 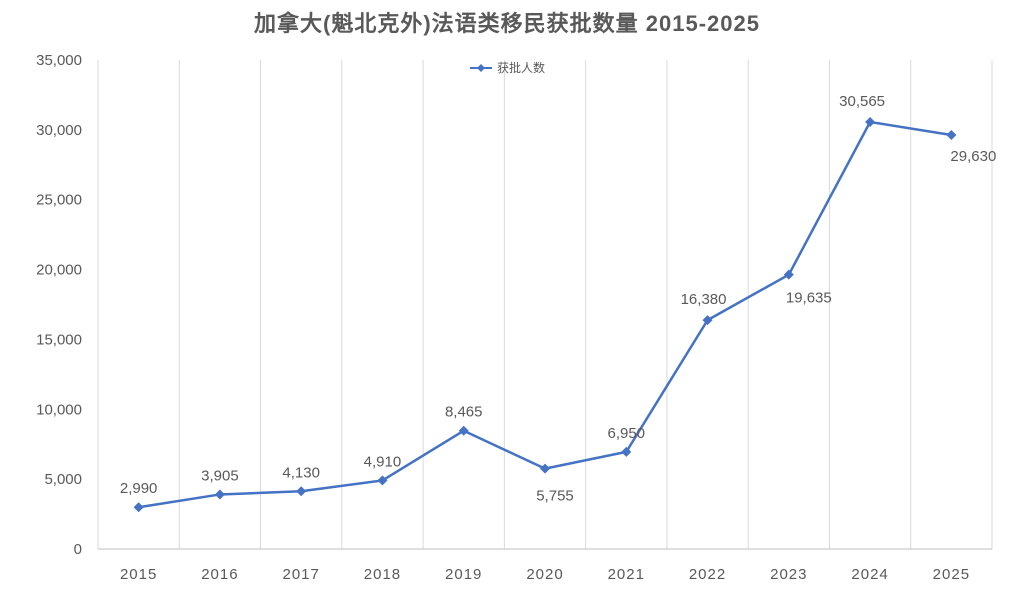 I want to click on y-tick-label: 0, so click(x=78, y=549).